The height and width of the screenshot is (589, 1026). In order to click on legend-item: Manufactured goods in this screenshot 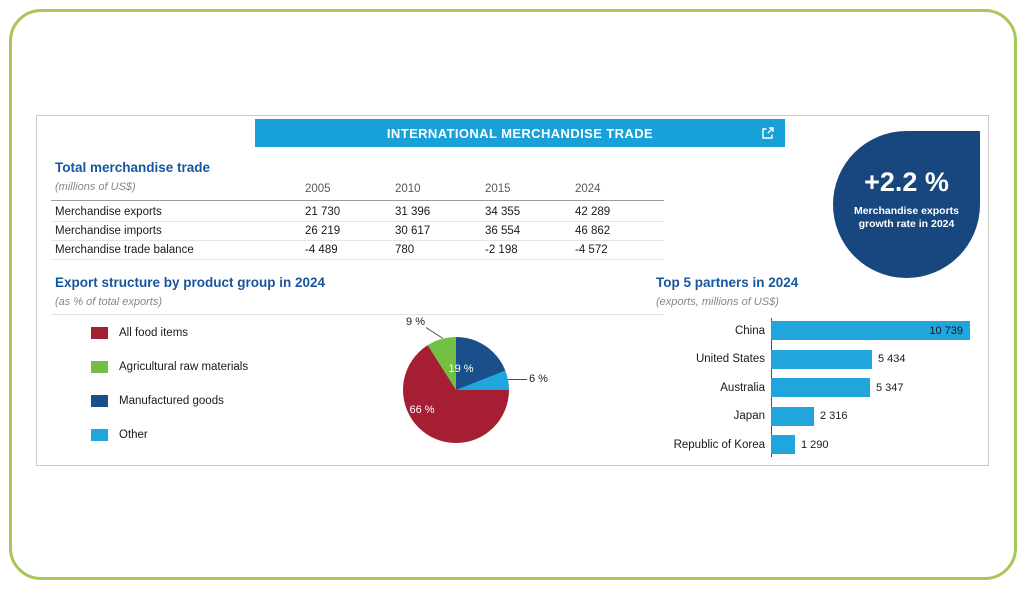, I will do `click(169, 400)`.